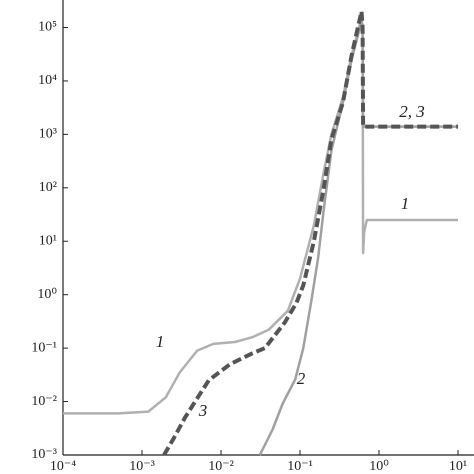 This screenshot has height=474, width=474. Describe the element at coordinates (458, 466) in the screenshot. I see `x-tick-label: 10¹` at that location.